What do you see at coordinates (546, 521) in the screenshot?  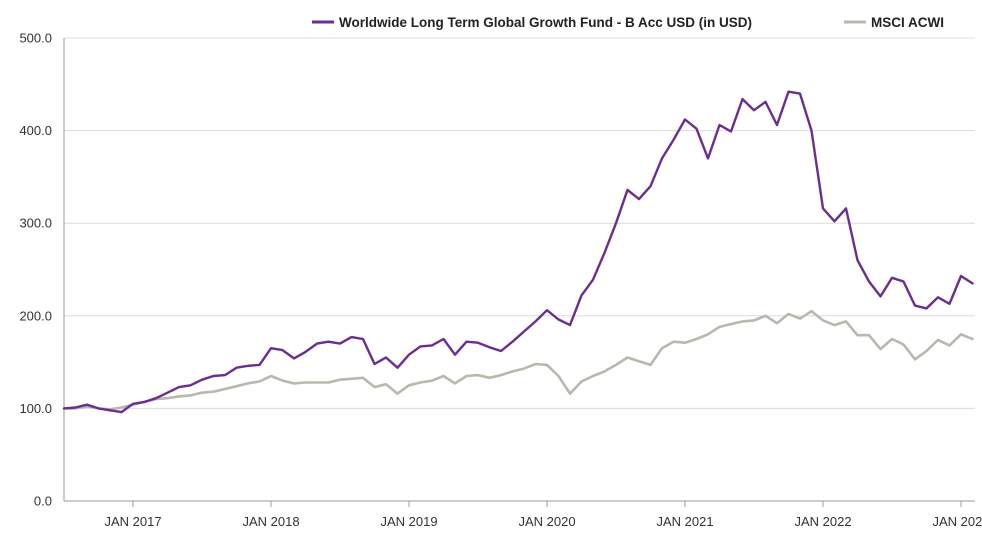 I see `x-tick-label: JAN 2020` at bounding box center [546, 521].